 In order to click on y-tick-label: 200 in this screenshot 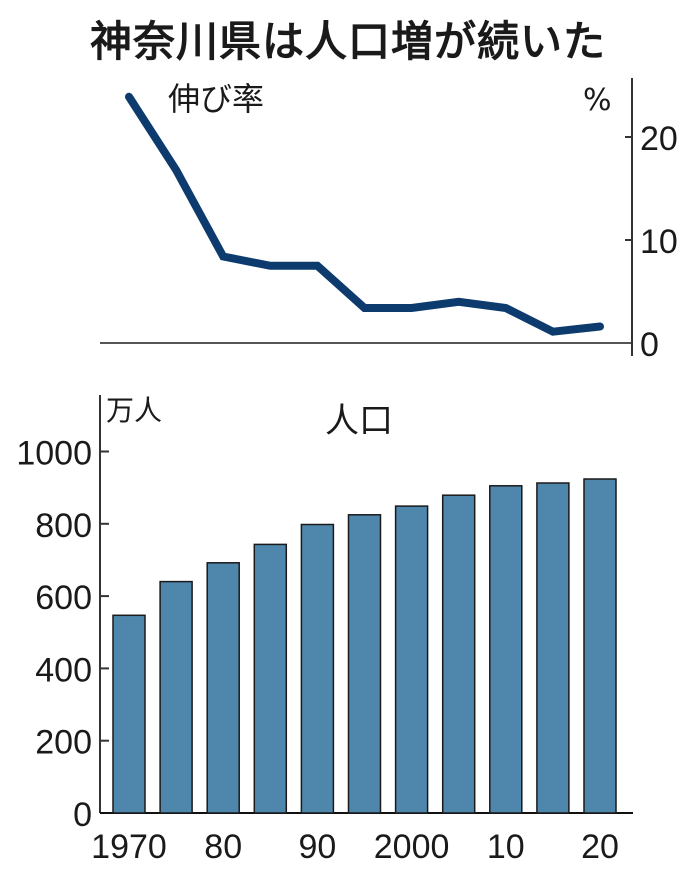, I will do `click(63, 743)`.